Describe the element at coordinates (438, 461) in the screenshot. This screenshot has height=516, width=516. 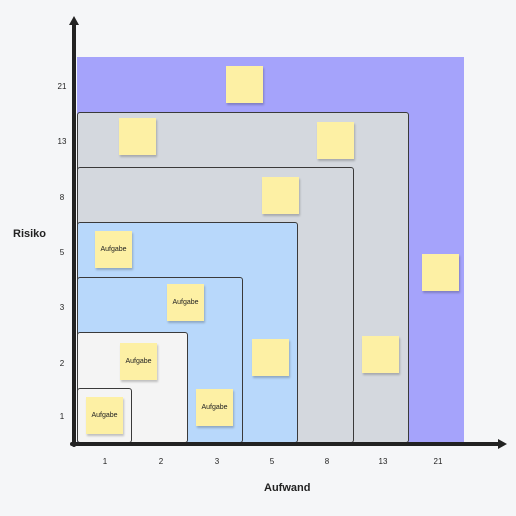
I see `x-tick-label: 21` at that location.